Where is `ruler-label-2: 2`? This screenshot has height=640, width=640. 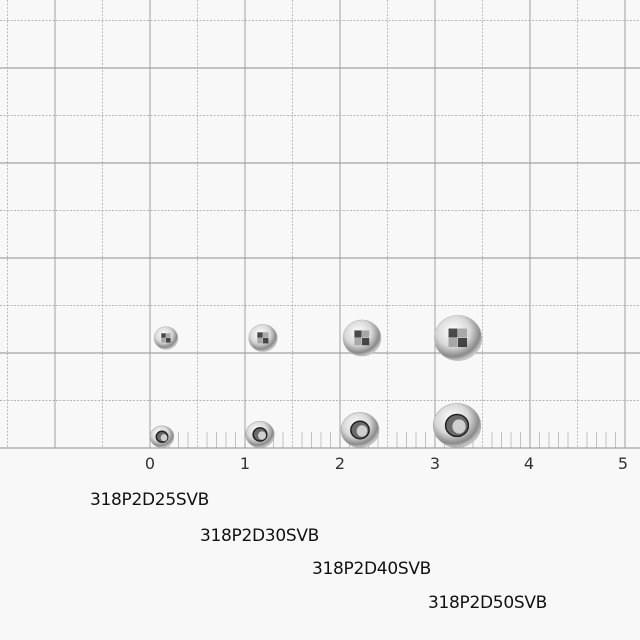 ruler-label-2: 2 is located at coordinates (340, 463).